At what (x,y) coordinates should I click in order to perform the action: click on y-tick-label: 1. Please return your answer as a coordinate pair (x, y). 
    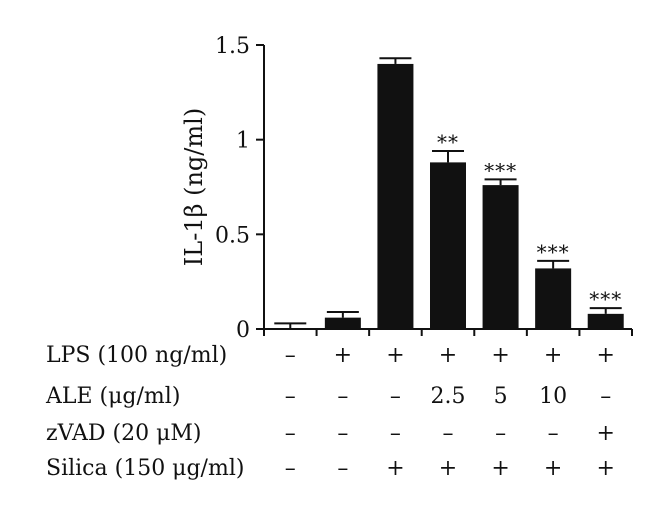
    Looking at the image, I should click on (243, 141).